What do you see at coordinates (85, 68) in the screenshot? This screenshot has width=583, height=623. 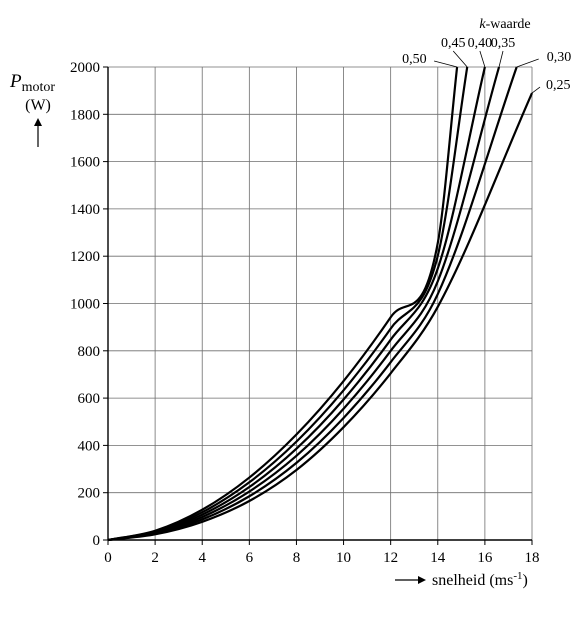 I see `y-tick-label-10: 2000` at bounding box center [85, 68].